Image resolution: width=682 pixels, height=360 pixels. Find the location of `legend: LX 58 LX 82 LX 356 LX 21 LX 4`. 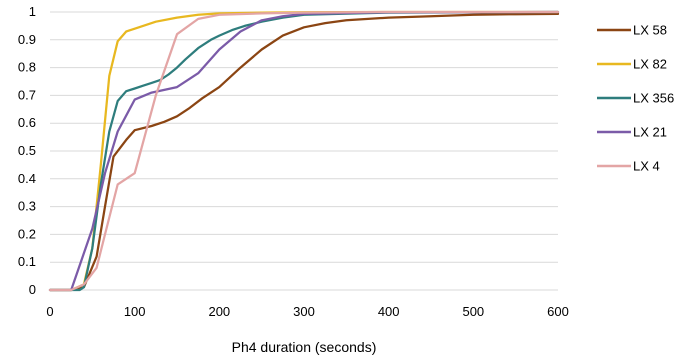

legend: LX 58 LX 82 LX 356 LX 21 LX 4 is located at coordinates (635, 98).